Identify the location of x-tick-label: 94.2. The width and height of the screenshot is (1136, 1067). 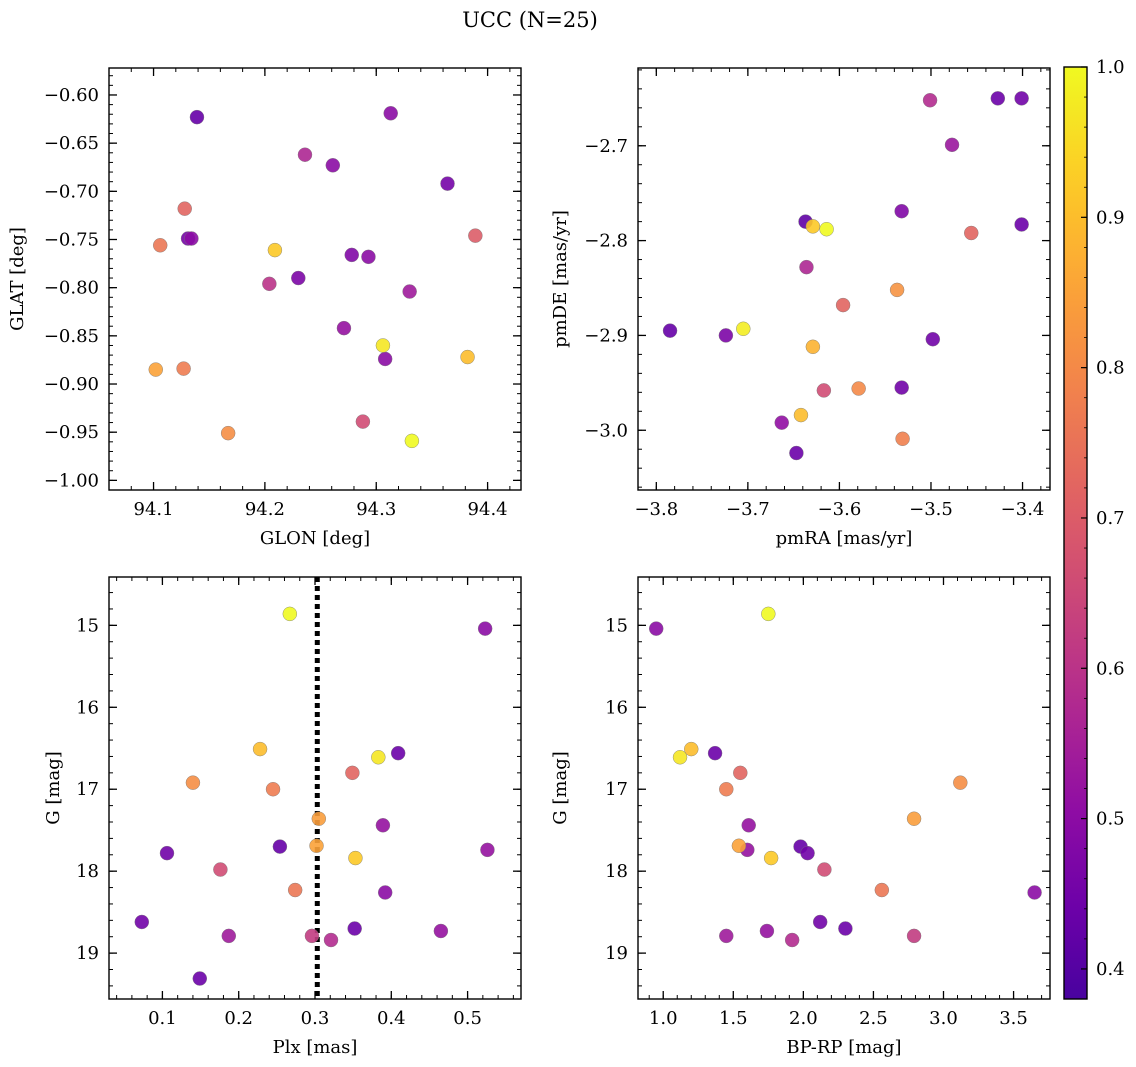
(265, 509).